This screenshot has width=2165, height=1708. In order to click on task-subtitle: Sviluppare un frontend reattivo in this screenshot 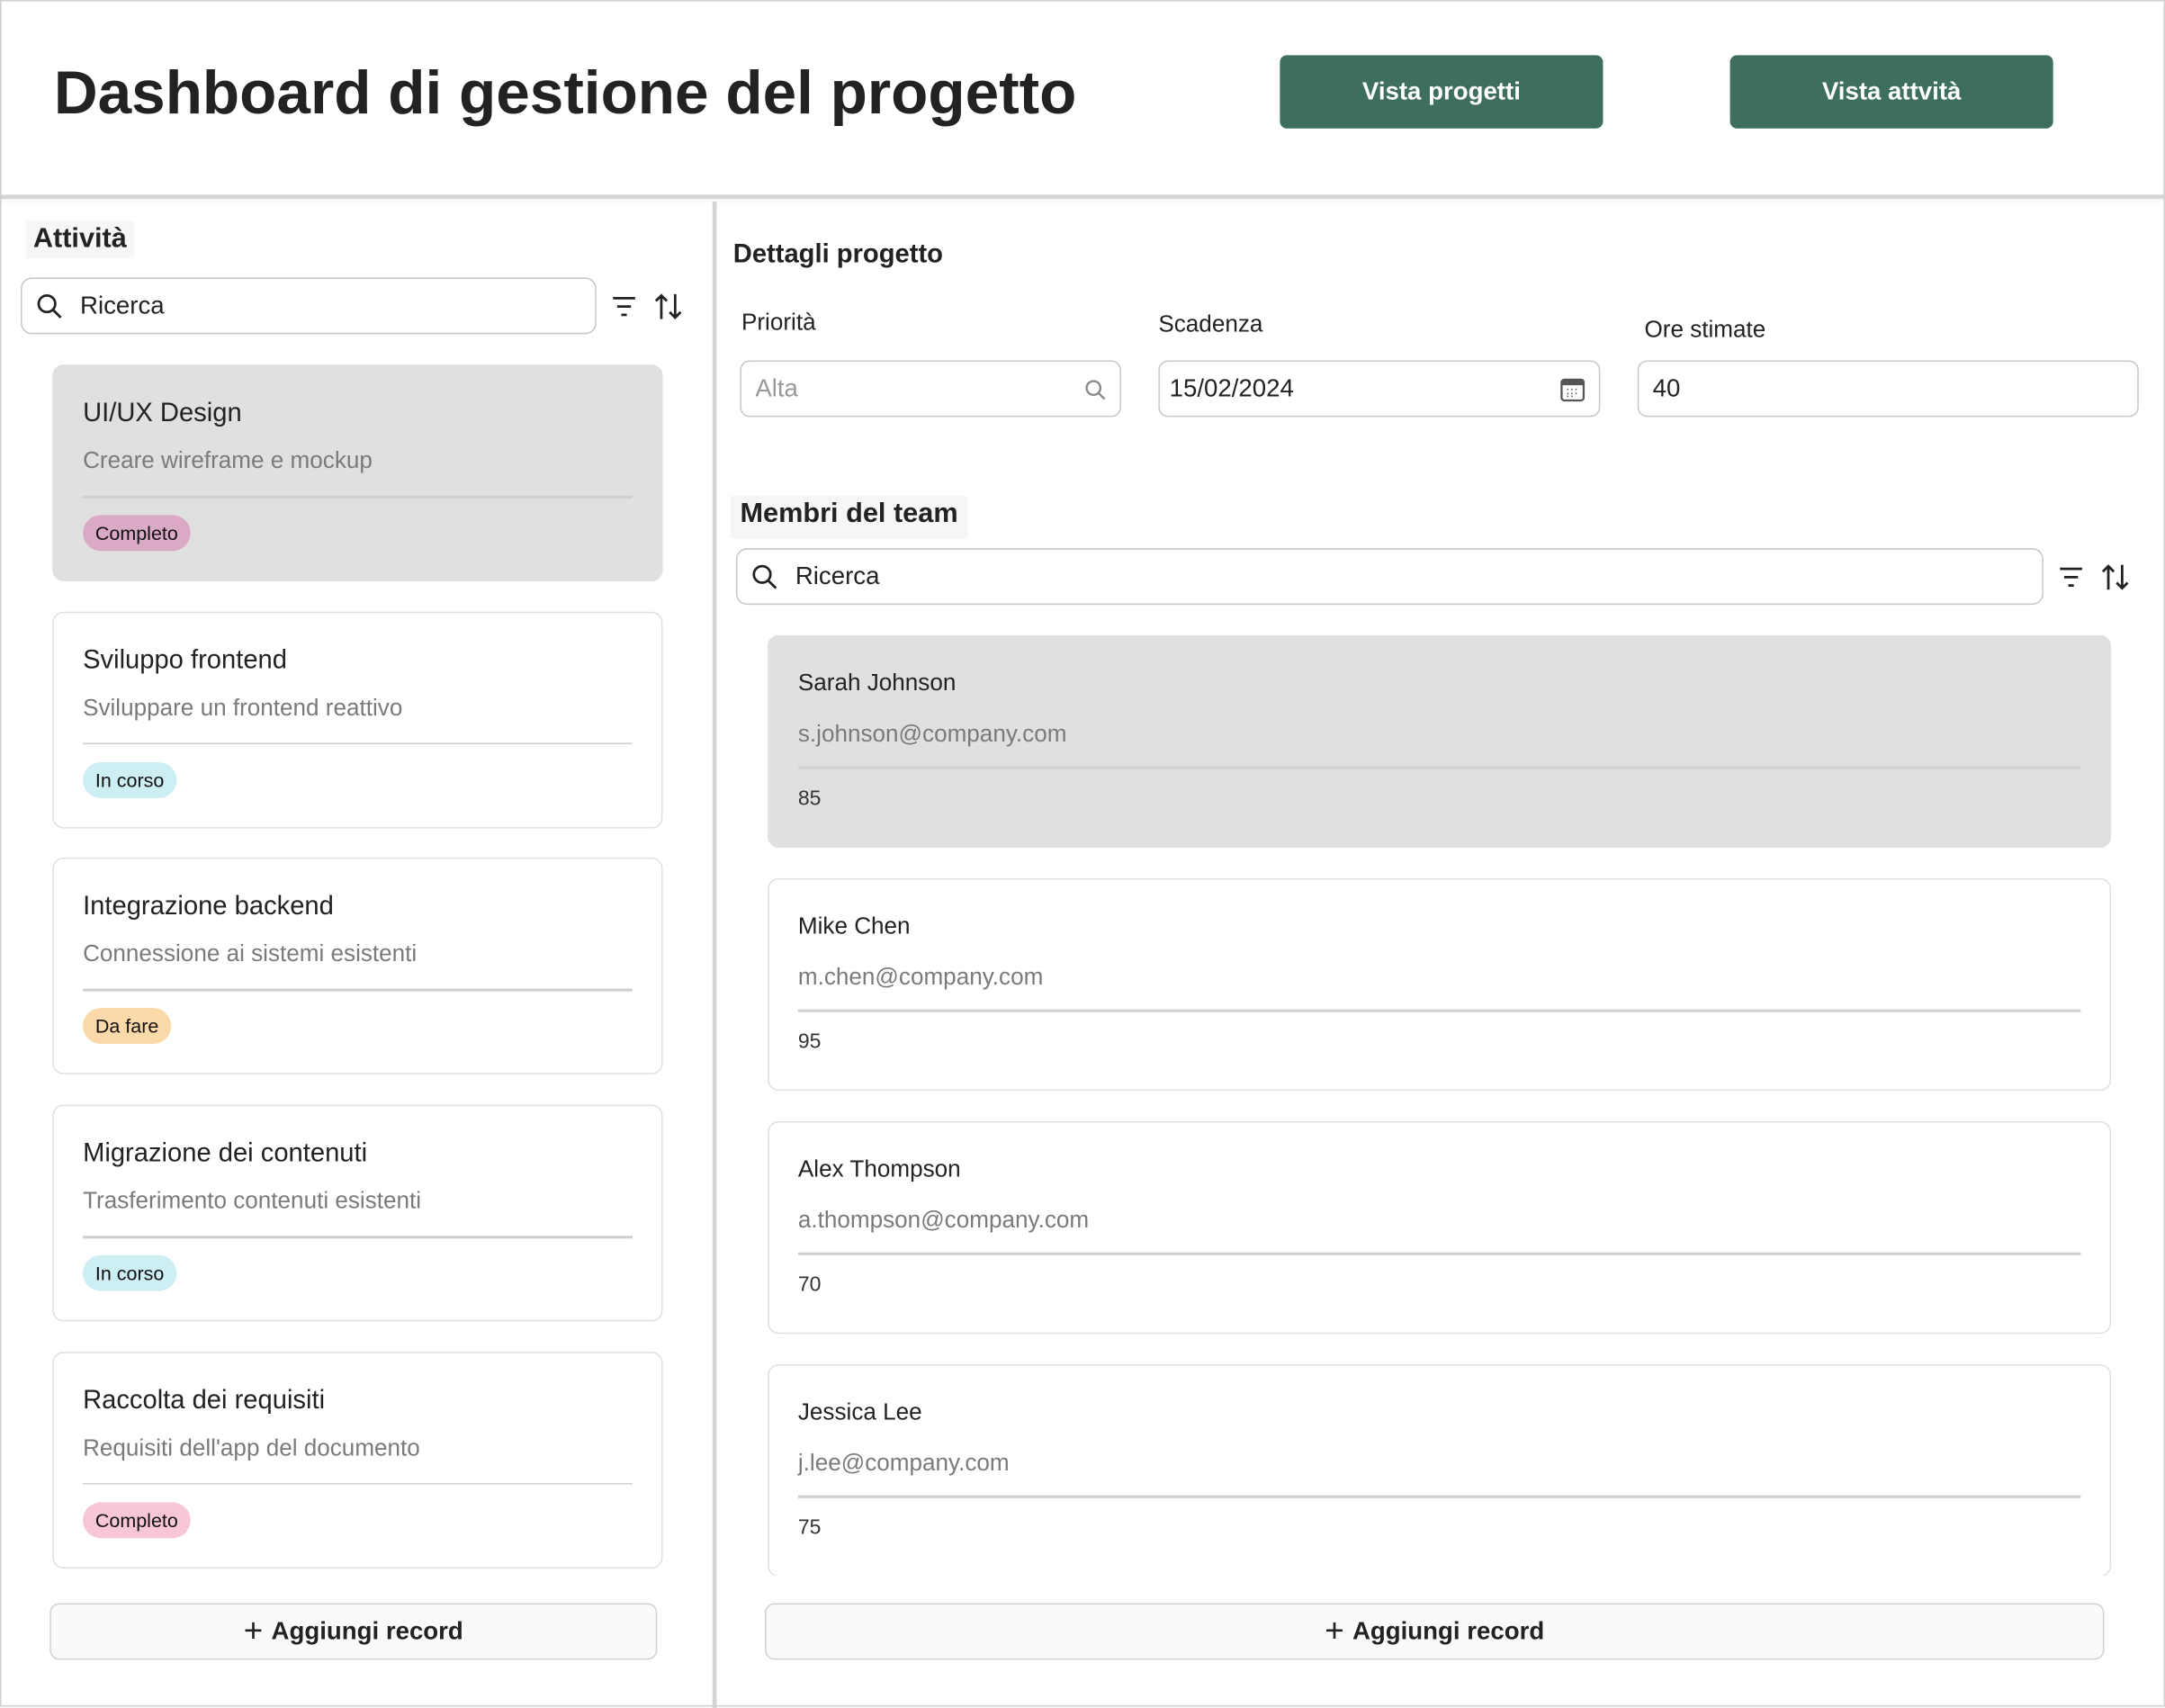, I will do `click(243, 707)`.